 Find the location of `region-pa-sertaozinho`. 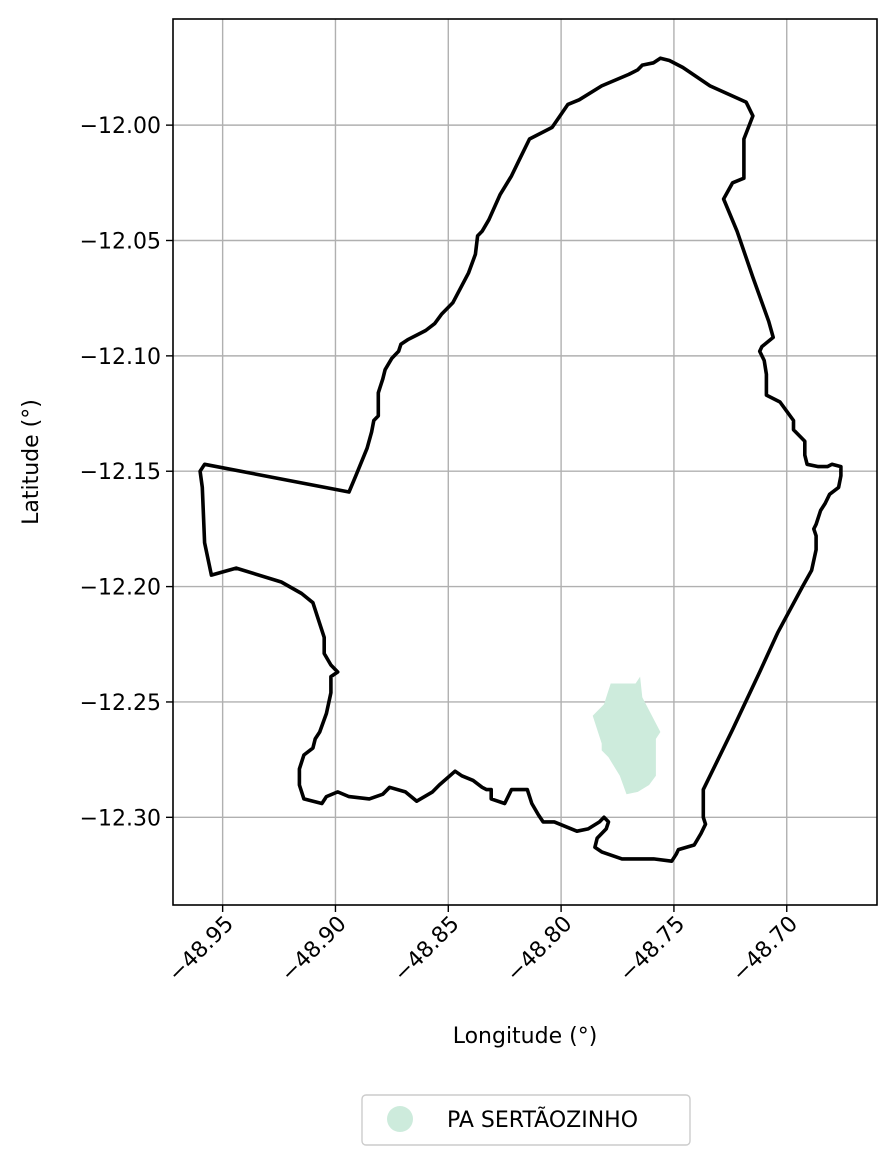

region-pa-sertaozinho is located at coordinates (626, 735).